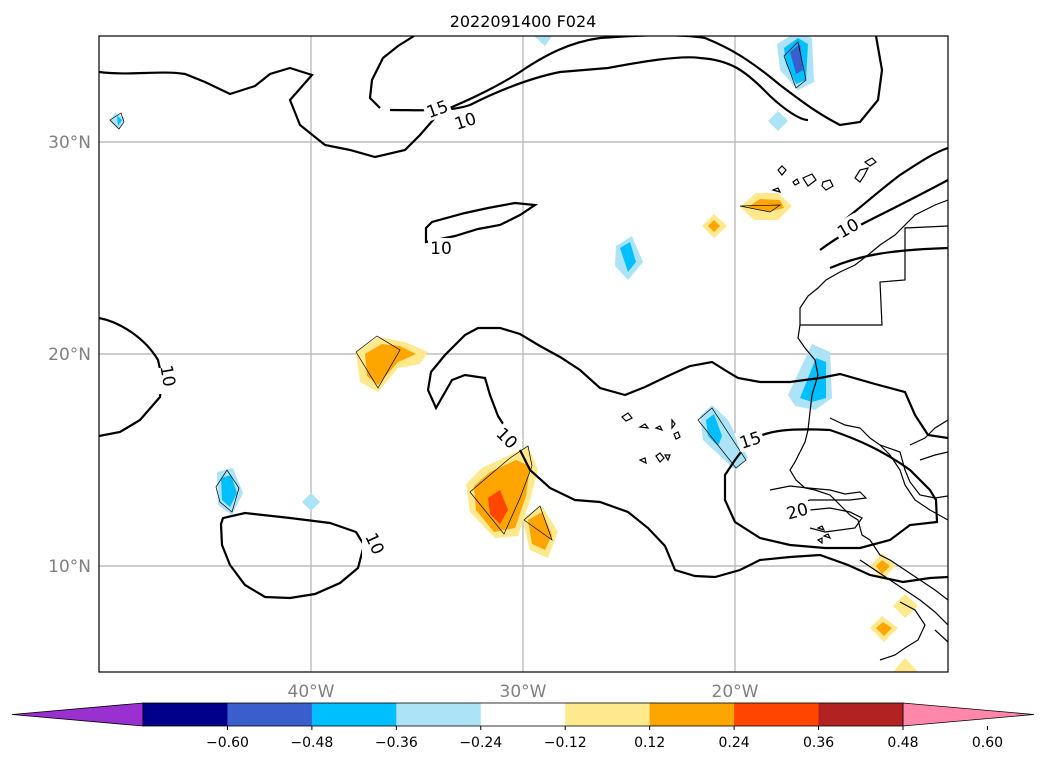 This screenshot has height=765, width=1047. Describe the element at coordinates (649, 743) in the screenshot. I see `colorbar-tick-label: 0.12` at that location.